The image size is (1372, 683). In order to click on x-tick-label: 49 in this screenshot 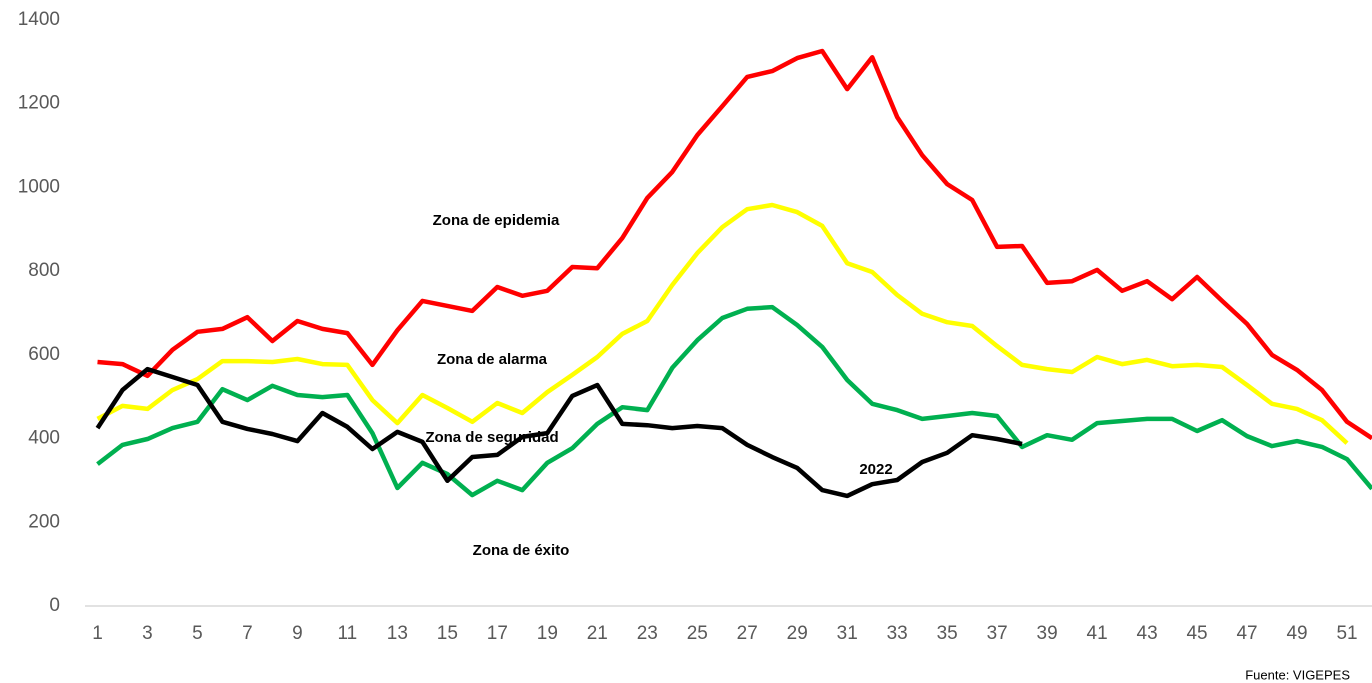, I will do `click(1296, 633)`.